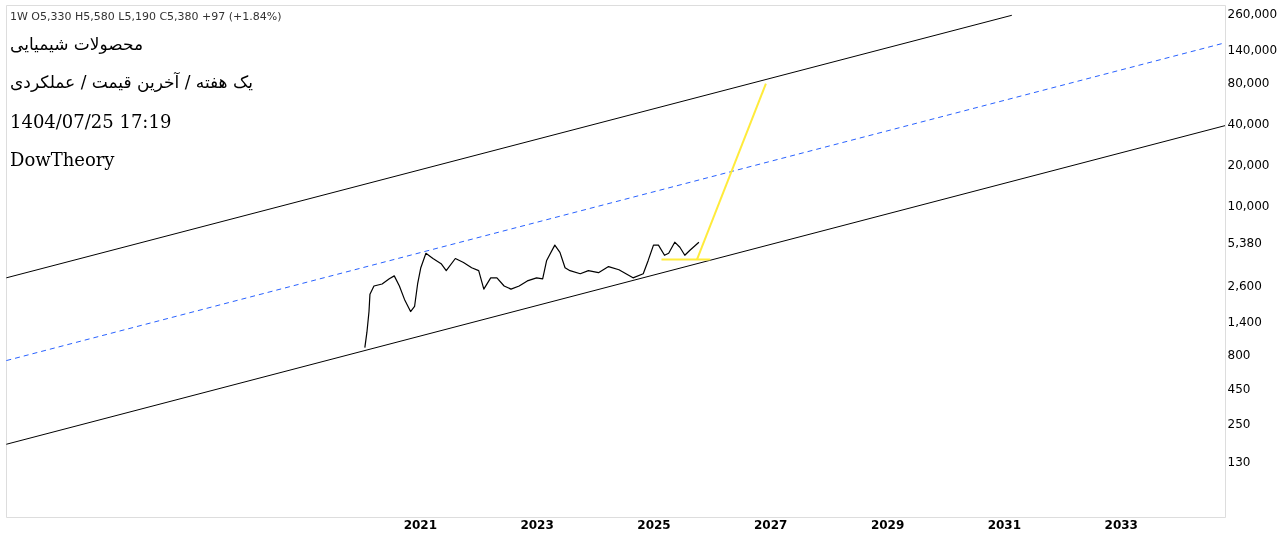 The width and height of the screenshot is (1282, 535). Describe the element at coordinates (1239, 462) in the screenshot. I see `y-tick-label: 130` at that location.